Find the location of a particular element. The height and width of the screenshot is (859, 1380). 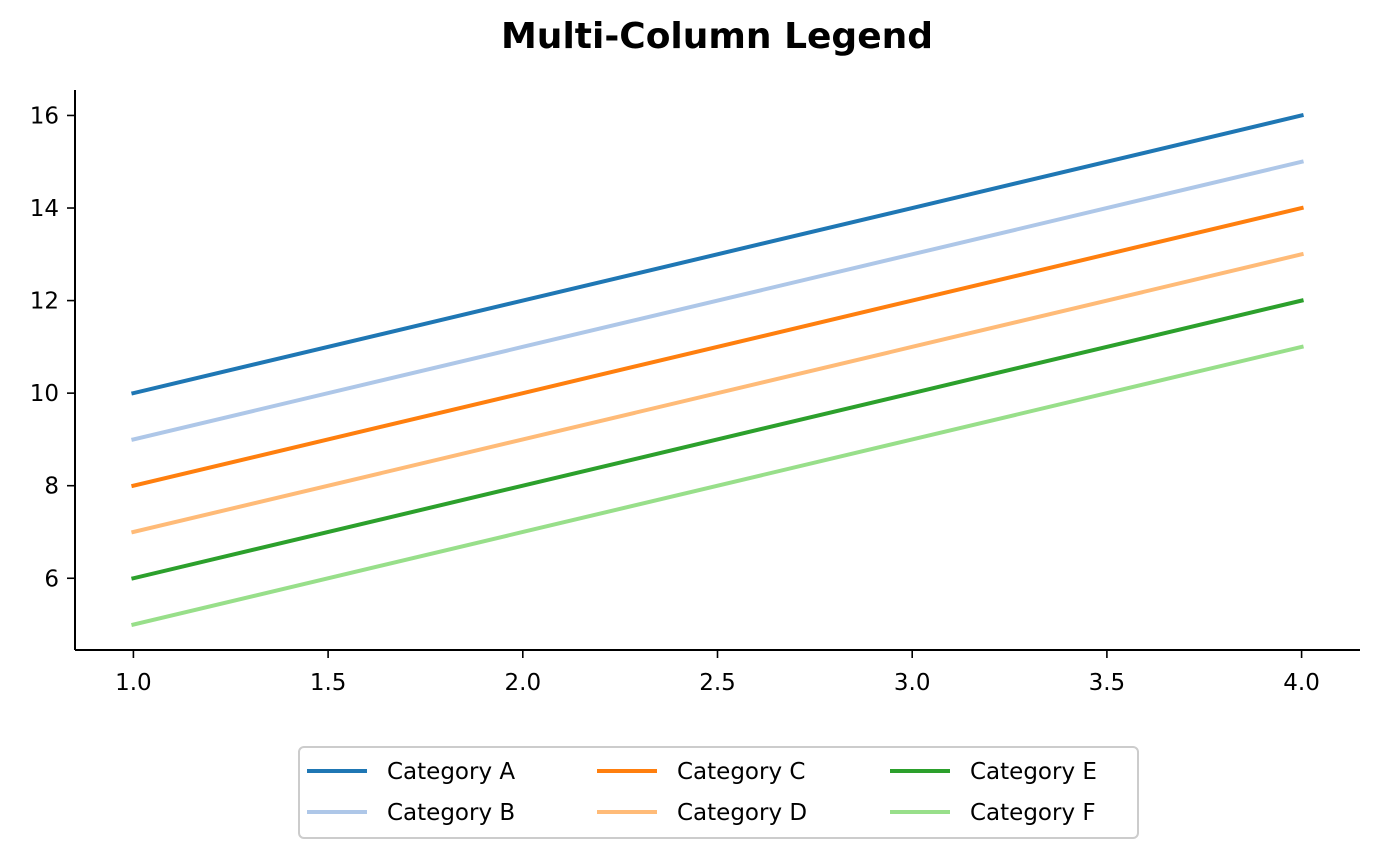

legend-label-d: Category D is located at coordinates (742, 813).